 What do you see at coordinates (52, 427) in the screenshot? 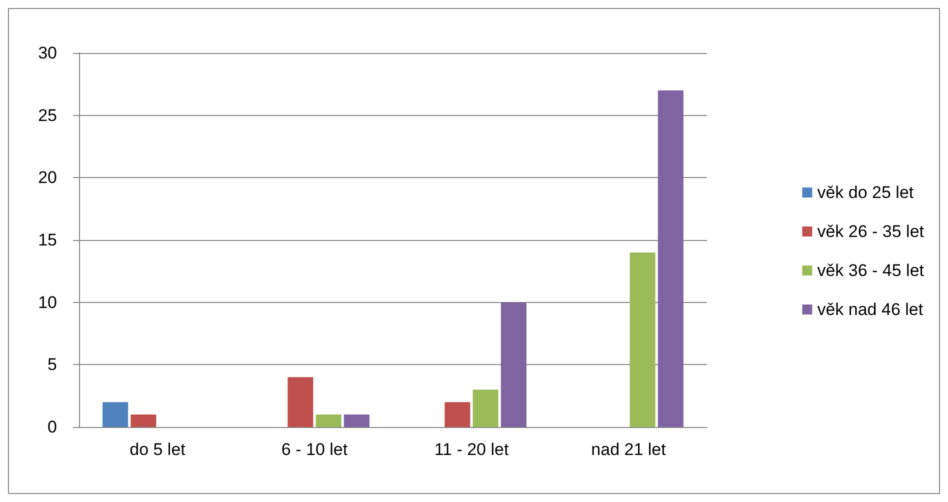
I see `y-tick-label: 0` at bounding box center [52, 427].